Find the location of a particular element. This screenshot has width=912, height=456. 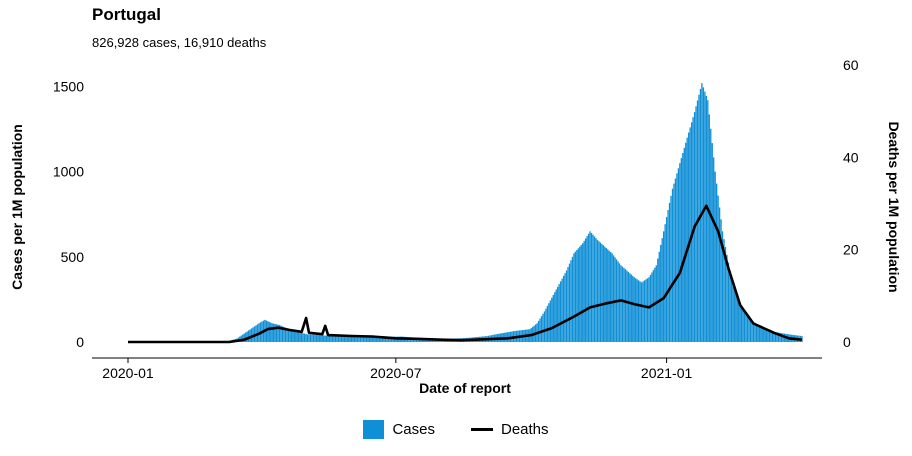

legend-cases-label: Cases is located at coordinates (413, 429).